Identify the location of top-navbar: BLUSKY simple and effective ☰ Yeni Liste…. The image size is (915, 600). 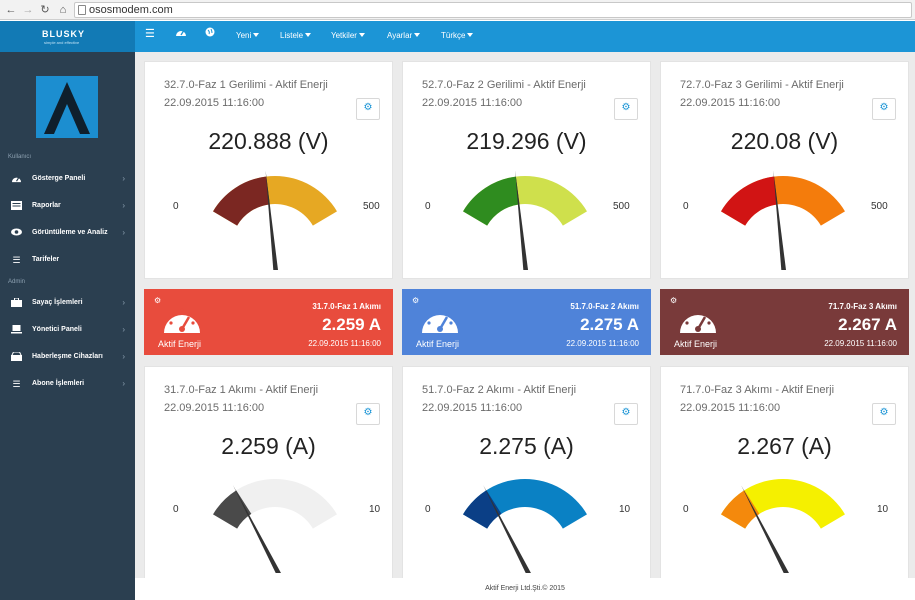
(457, 36).